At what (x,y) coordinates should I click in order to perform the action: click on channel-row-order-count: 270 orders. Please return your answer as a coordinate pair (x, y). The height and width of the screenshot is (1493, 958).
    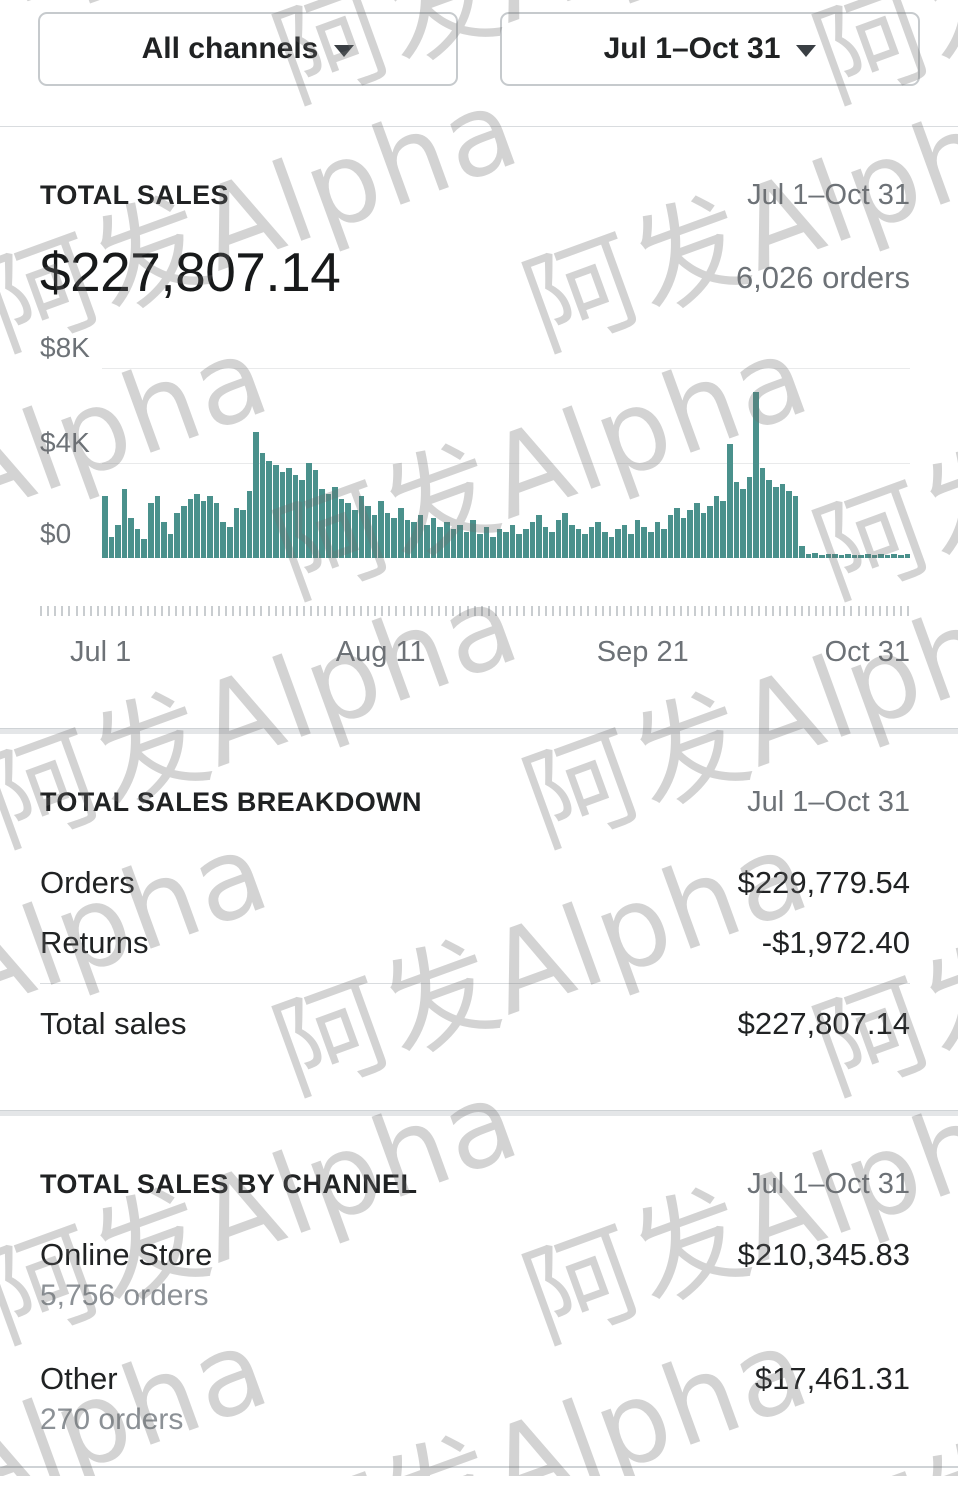
    Looking at the image, I should click on (112, 1419).